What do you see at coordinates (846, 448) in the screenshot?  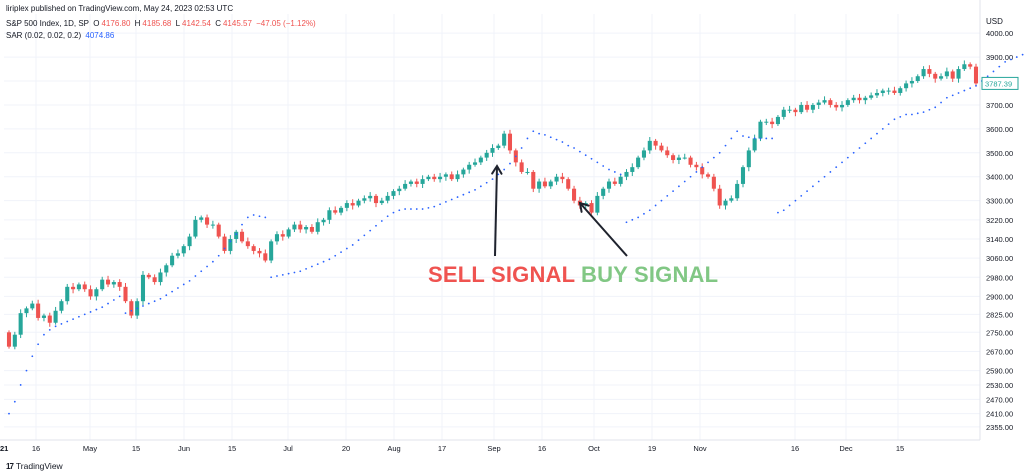 I see `x-tick-label: Dec` at bounding box center [846, 448].